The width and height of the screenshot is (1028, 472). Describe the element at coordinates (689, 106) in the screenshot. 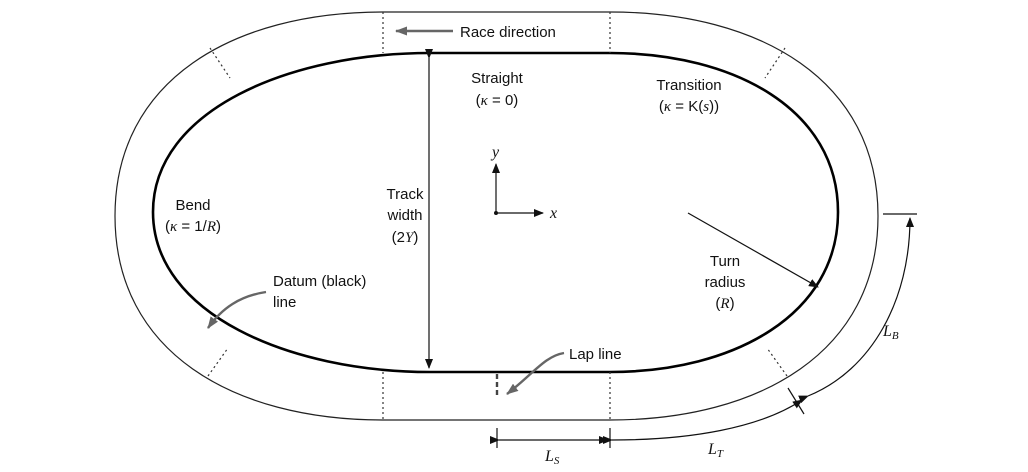

I see `transition-curvature: (κ = K(s))` at that location.